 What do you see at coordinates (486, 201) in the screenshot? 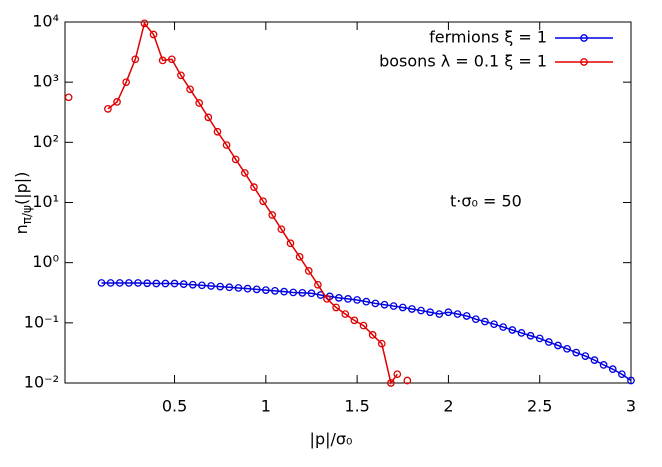
I see `annotation: t·σ₀ = 50` at bounding box center [486, 201].